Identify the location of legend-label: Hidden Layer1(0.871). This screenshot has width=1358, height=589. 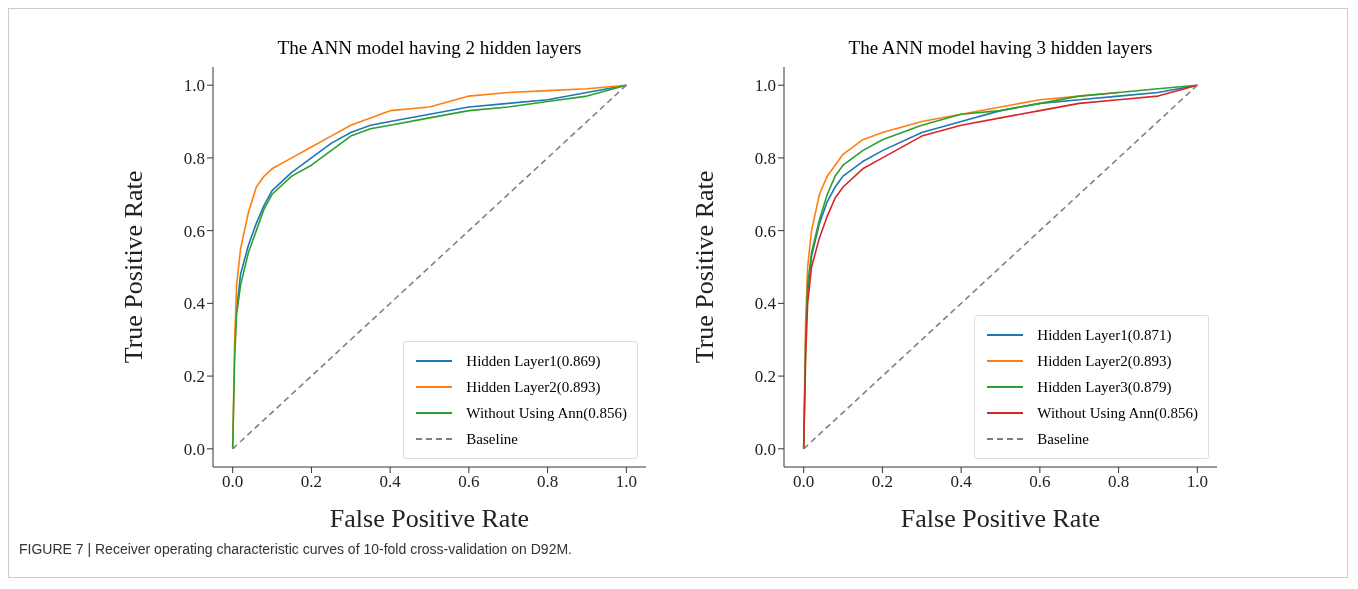
(1104, 335).